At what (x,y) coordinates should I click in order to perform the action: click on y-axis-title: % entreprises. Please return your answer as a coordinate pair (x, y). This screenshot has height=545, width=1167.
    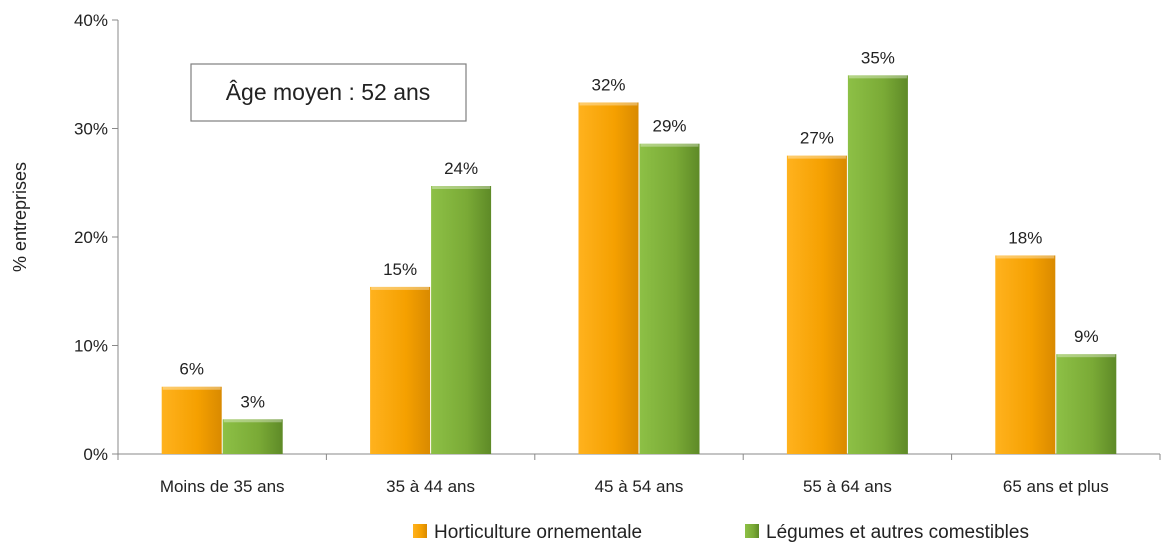
    Looking at the image, I should click on (20, 217).